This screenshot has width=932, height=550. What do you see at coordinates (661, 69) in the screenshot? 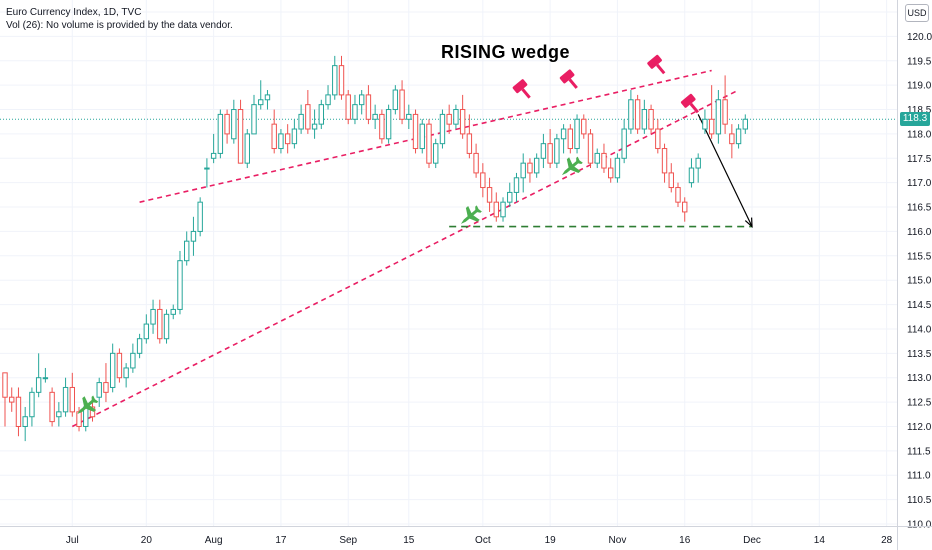
I see `gavel-handle` at bounding box center [661, 69].